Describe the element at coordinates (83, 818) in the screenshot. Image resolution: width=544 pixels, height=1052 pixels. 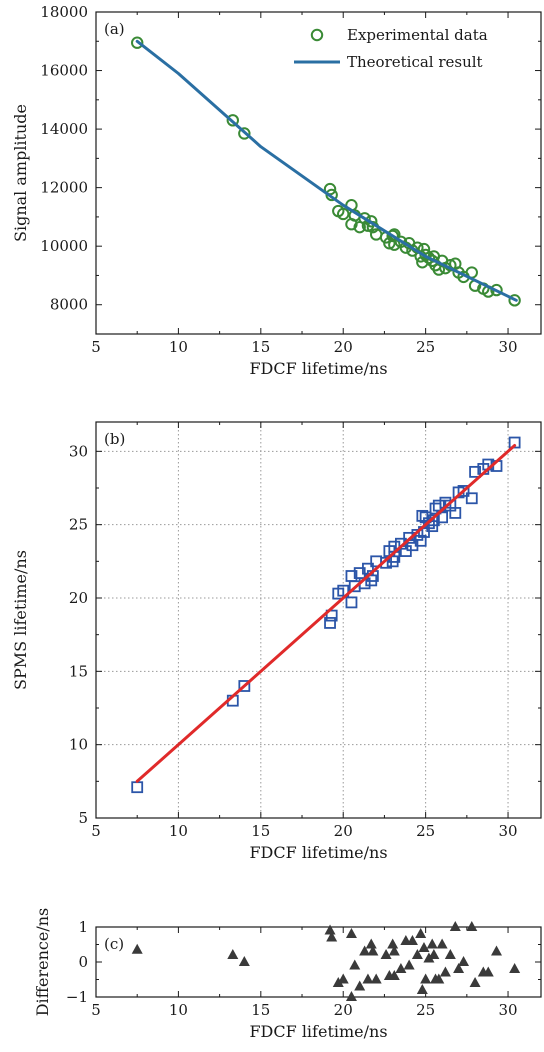
I see `y-tick-label: 5` at that location.